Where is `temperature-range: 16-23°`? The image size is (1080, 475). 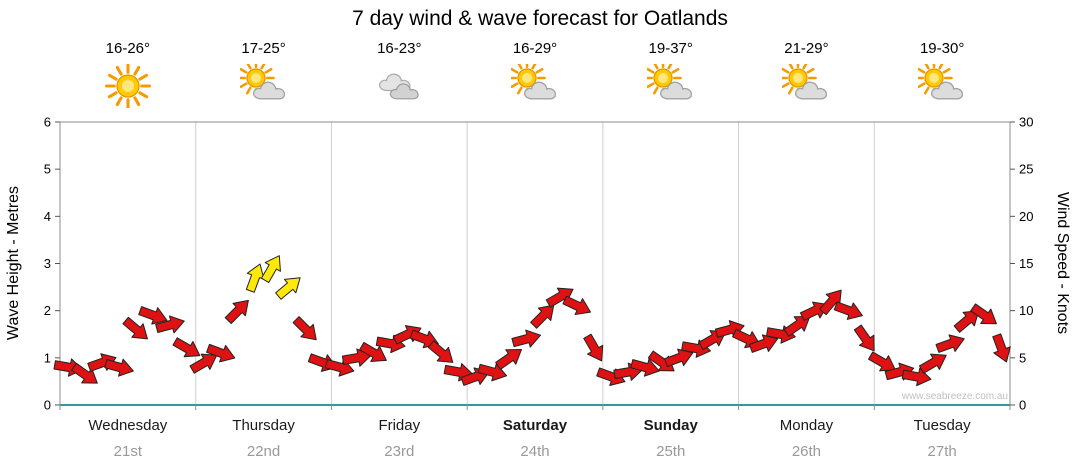 temperature-range: 16-23° is located at coordinates (399, 48).